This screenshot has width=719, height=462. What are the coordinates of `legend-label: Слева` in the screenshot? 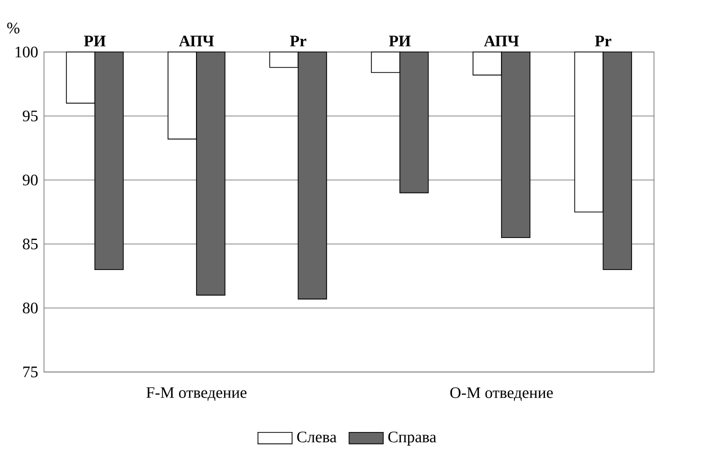 It's located at (316, 437).